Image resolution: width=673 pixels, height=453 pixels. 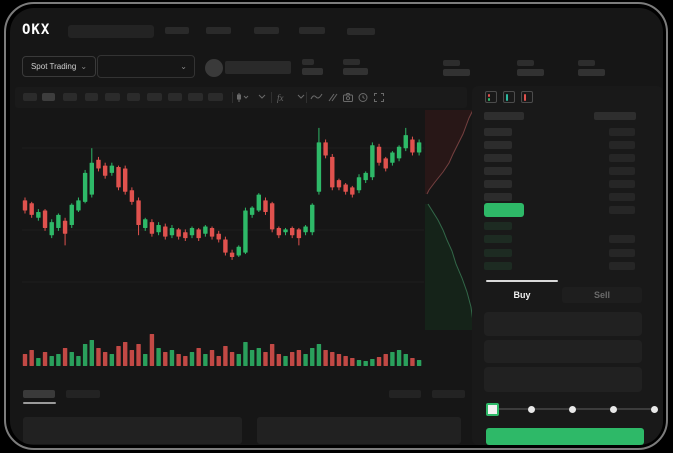 I want to click on bottom-tab, so click(x=83, y=394).